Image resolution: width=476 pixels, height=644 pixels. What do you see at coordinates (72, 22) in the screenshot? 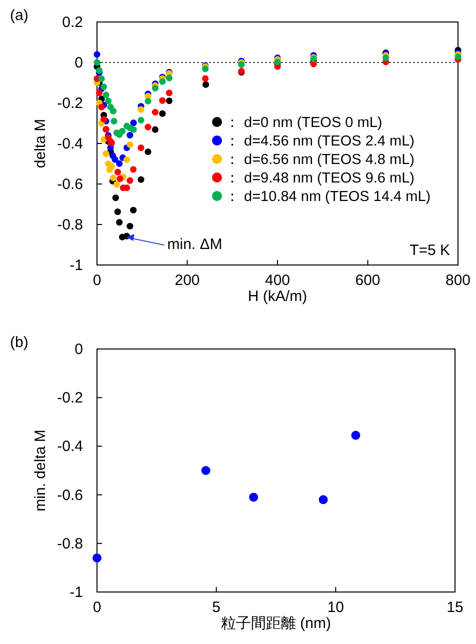
I see `y-tick-label: 0.2` at bounding box center [72, 22].